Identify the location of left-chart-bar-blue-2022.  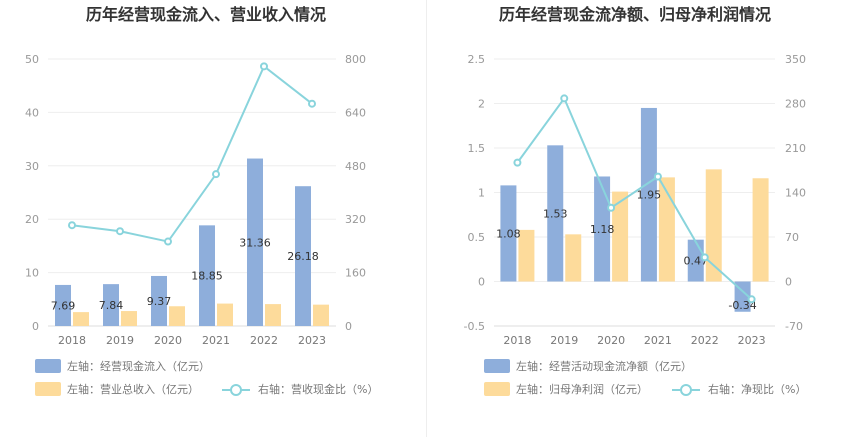
(255, 242).